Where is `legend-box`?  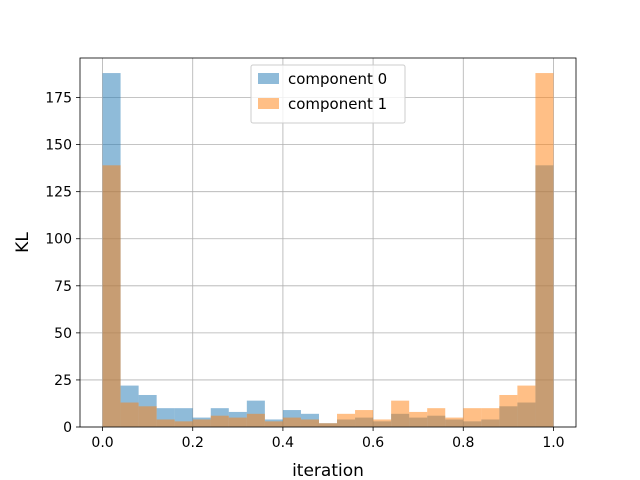
legend-box is located at coordinates (328, 94).